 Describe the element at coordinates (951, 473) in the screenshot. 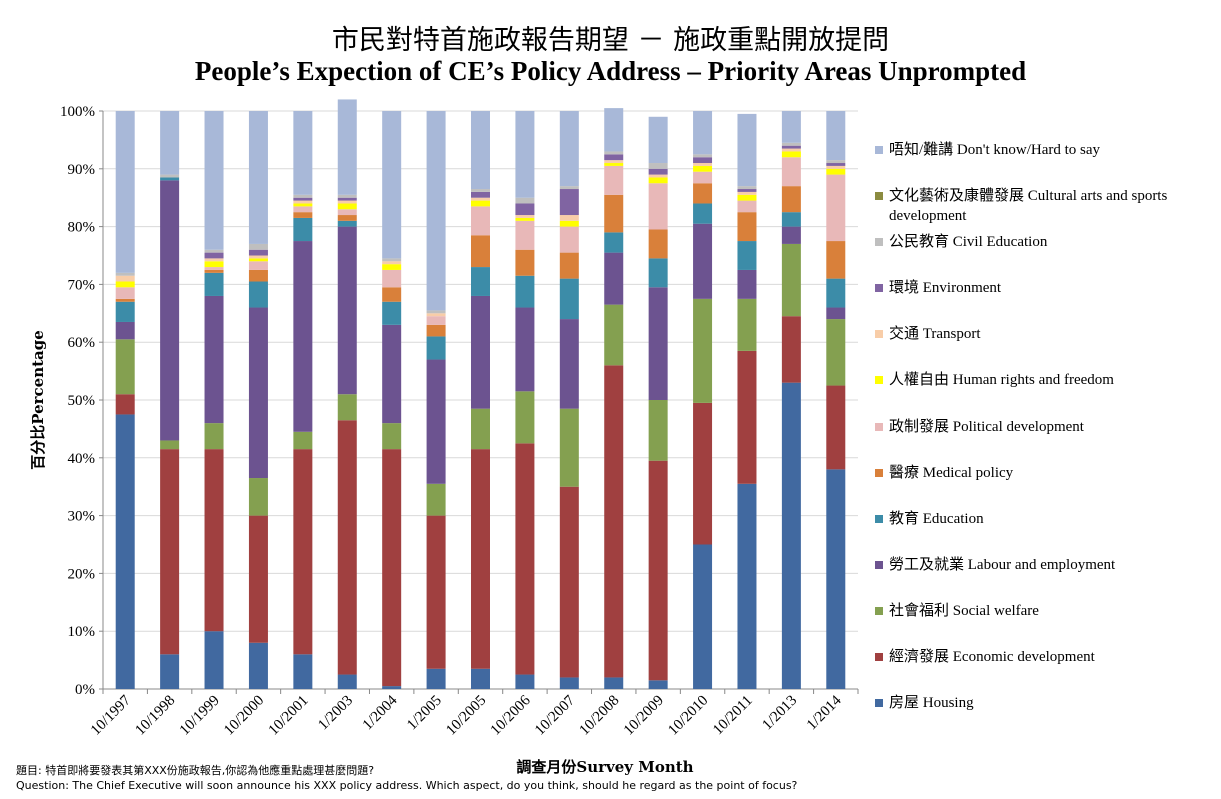

I see `legend-label: 醫療 Medical policy` at that location.